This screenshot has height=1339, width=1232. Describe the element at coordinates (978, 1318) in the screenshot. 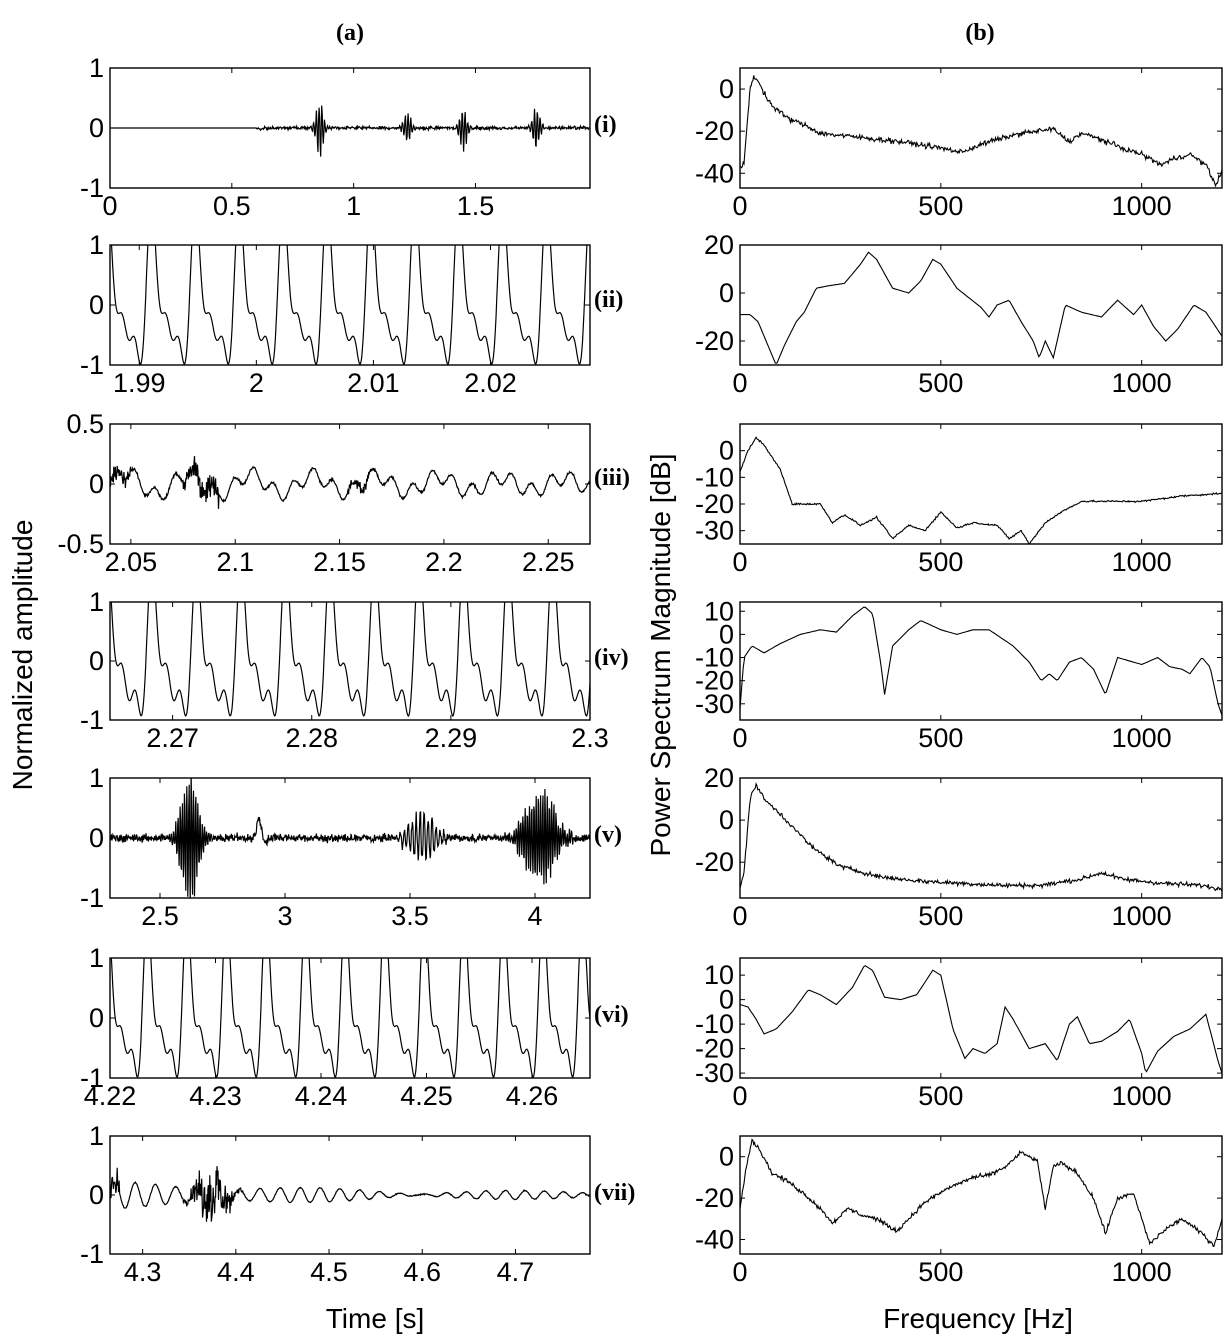

I see `right-x-axis-label: Frequency [Hz]` at that location.